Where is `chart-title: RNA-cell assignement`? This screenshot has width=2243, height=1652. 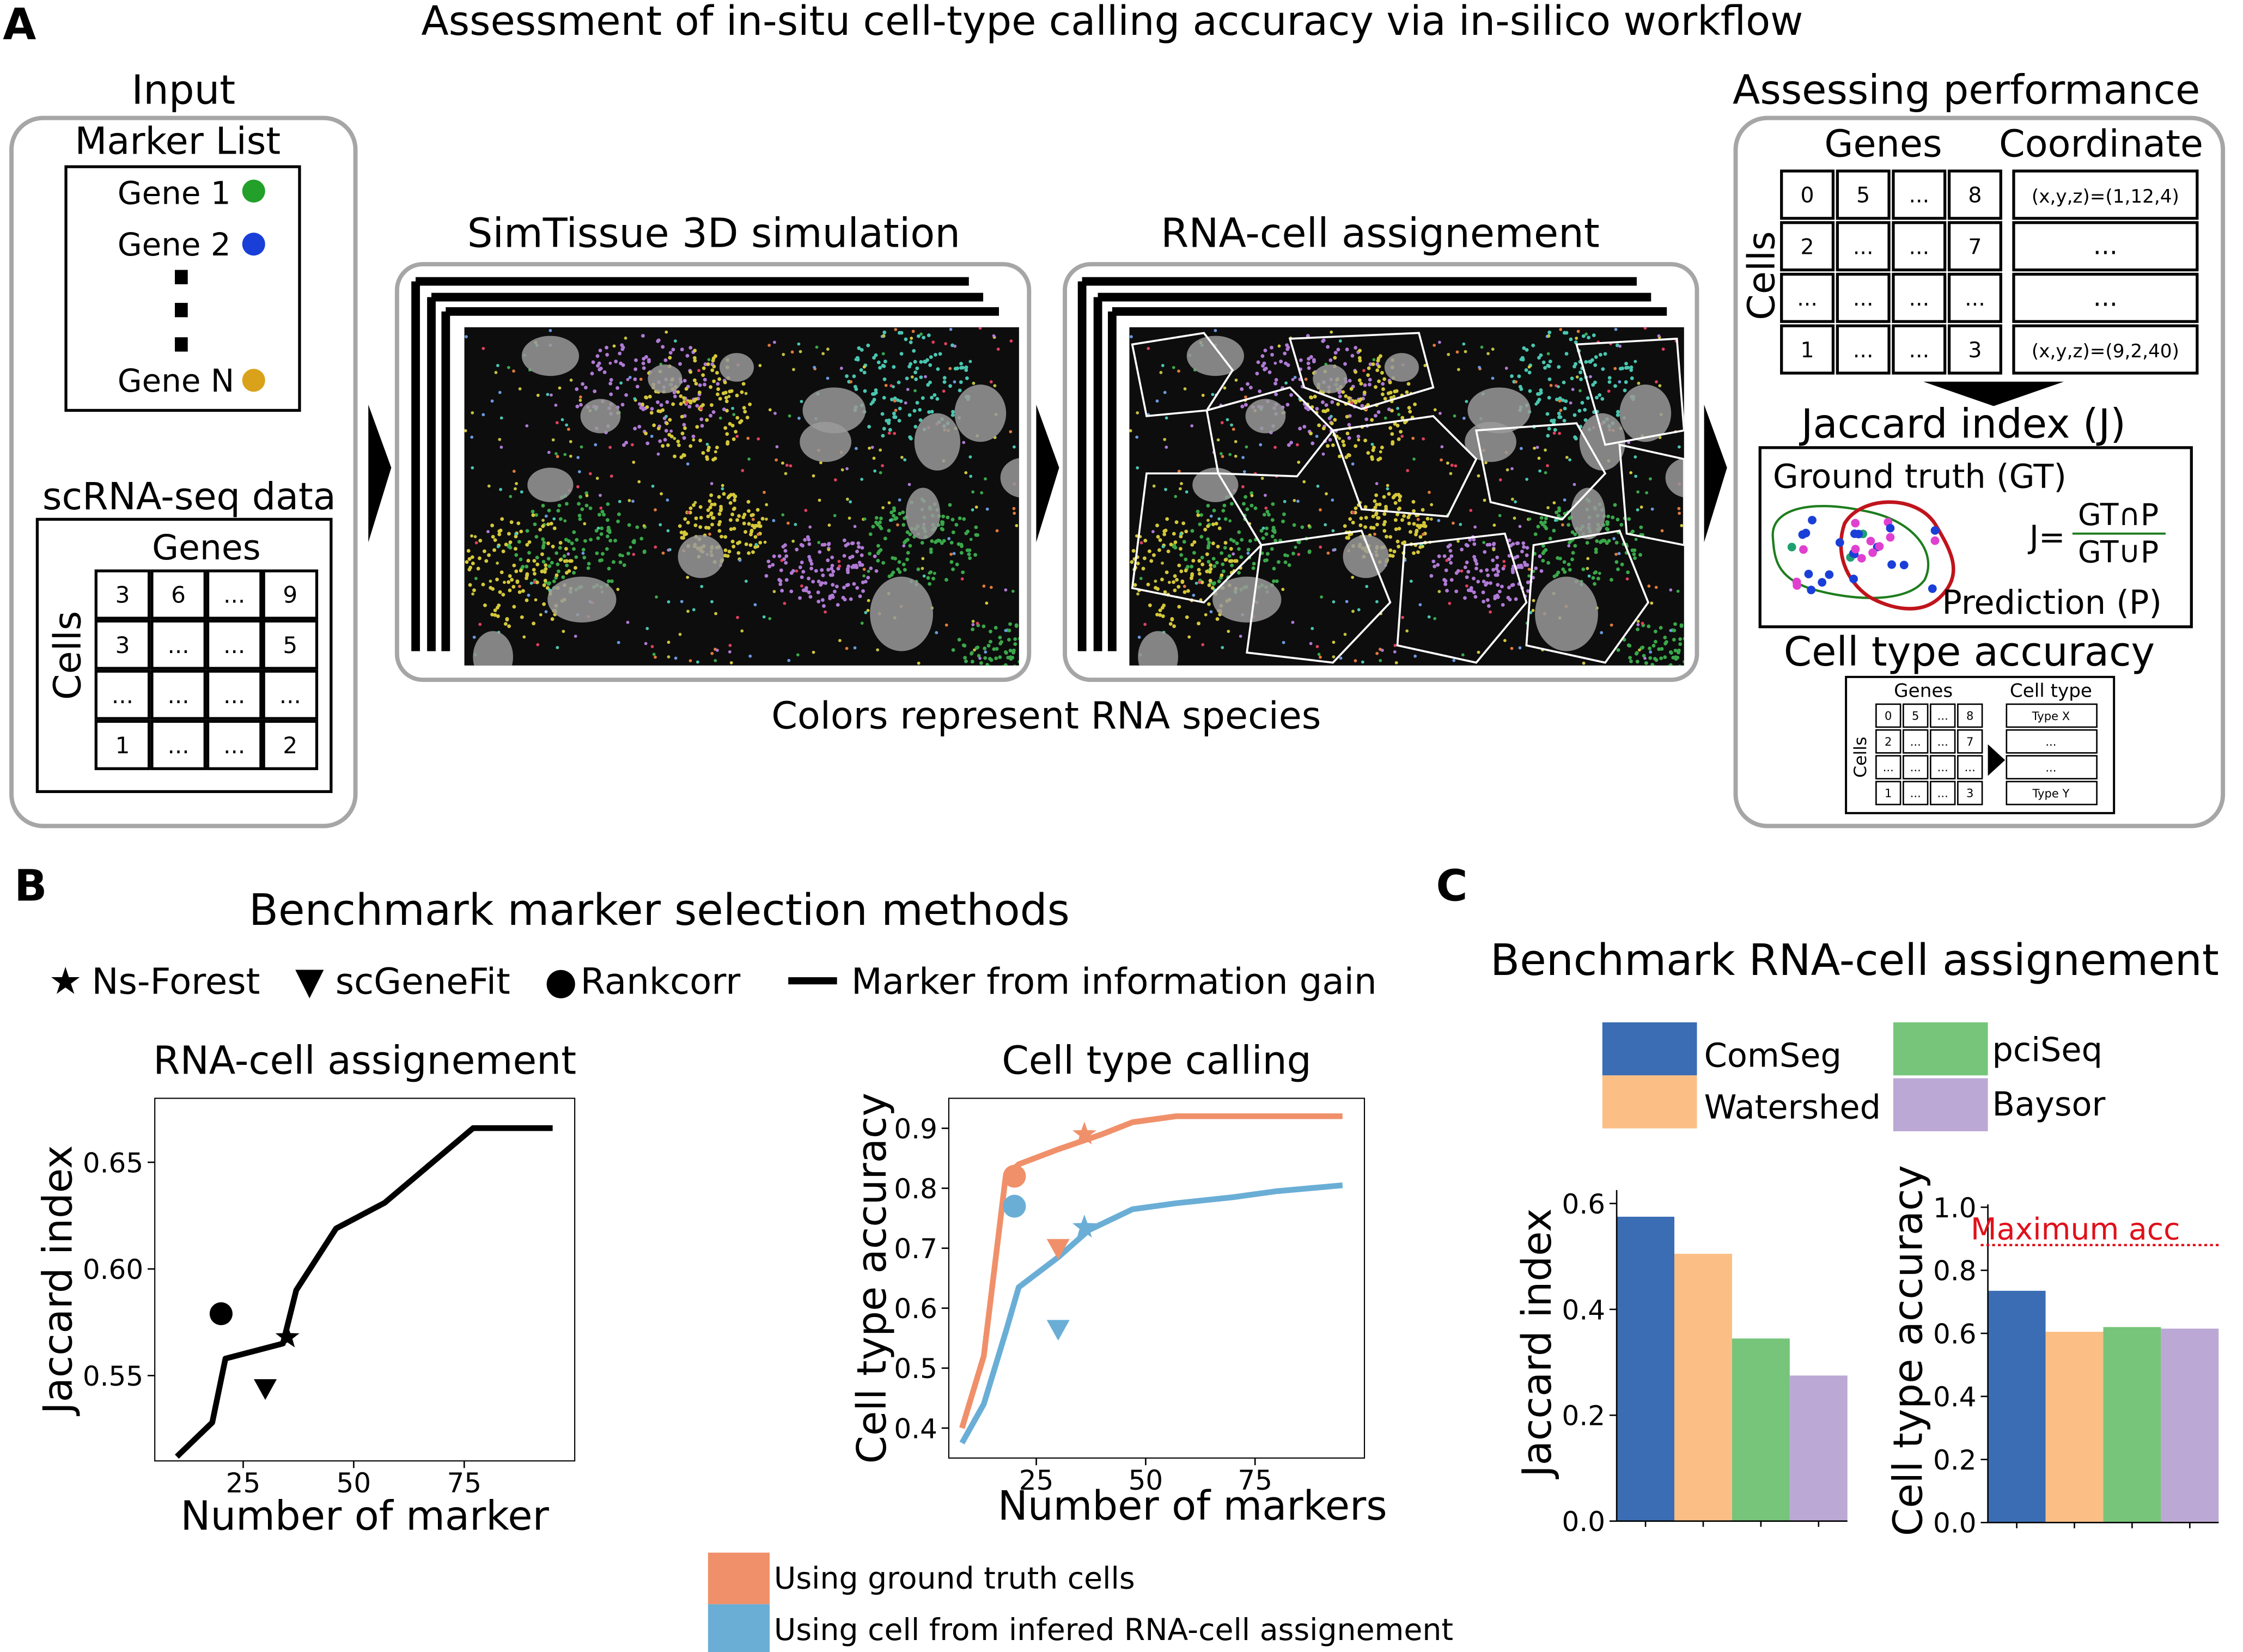
chart-title: RNA-cell assignement is located at coordinates (364, 1060).